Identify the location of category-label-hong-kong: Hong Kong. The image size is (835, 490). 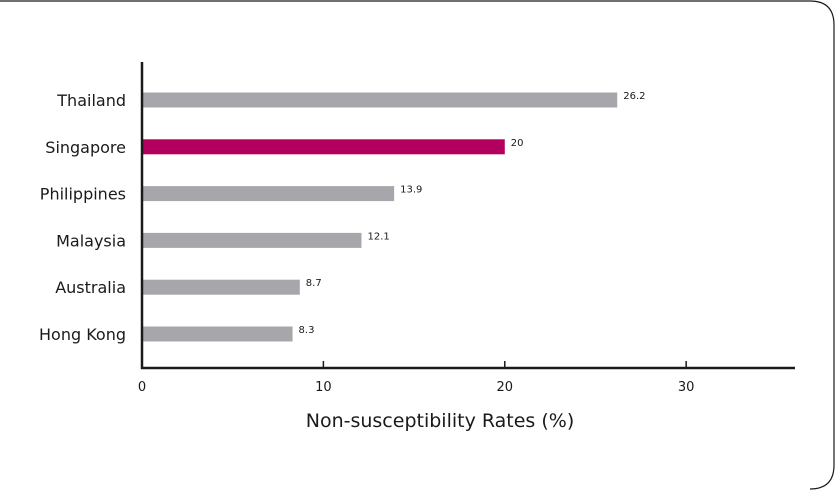
(82, 334).